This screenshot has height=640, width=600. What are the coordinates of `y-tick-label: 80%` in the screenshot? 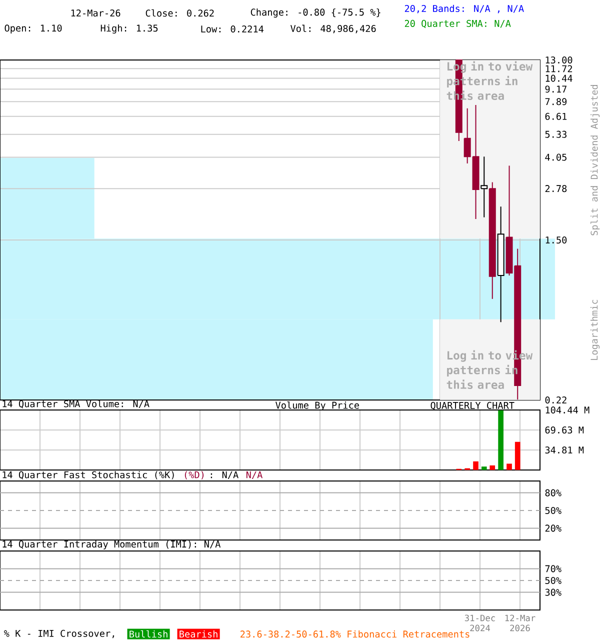 It's located at (553, 492).